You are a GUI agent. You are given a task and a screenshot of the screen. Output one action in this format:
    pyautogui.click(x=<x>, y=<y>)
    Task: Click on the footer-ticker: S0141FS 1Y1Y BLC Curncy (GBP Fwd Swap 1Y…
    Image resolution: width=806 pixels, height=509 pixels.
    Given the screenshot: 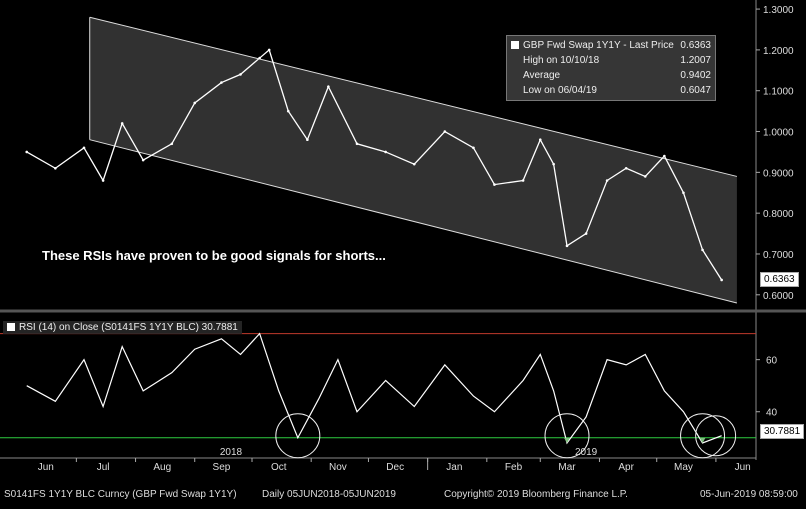 What is the action you would take?
    pyautogui.click(x=120, y=494)
    